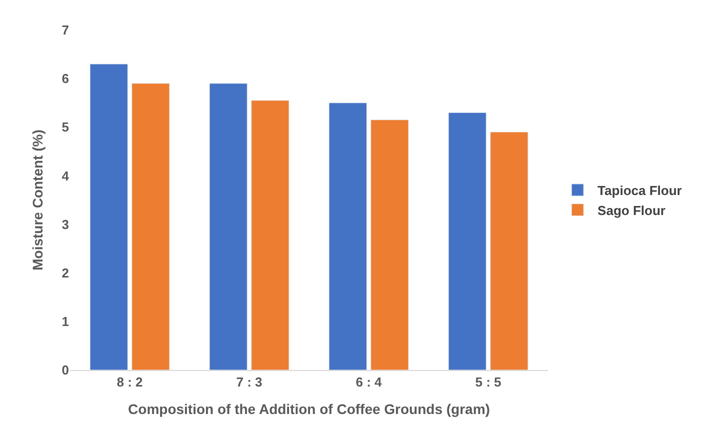  Describe the element at coordinates (309, 408) in the screenshot. I see `x-axis-title: Composition of the Addition of Coffee Grounds (gram)` at that location.